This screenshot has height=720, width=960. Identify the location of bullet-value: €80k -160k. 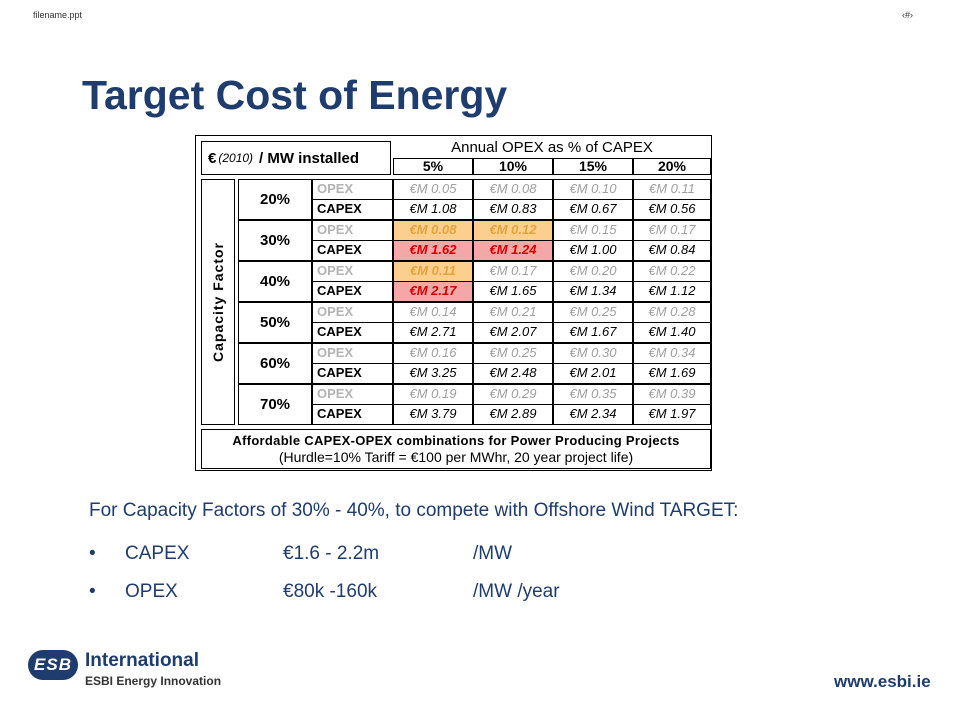
(330, 591).